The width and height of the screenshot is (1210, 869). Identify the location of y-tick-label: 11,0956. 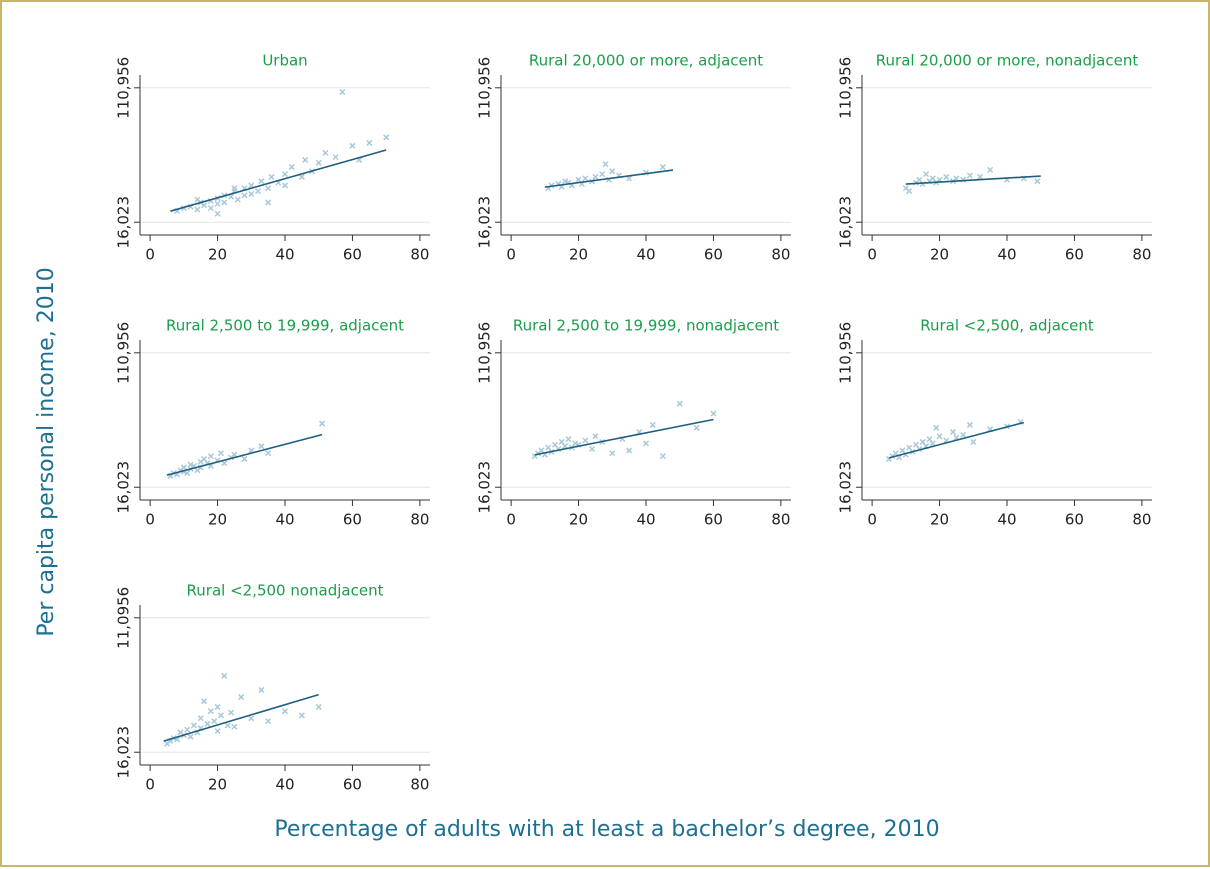
(124, 618).